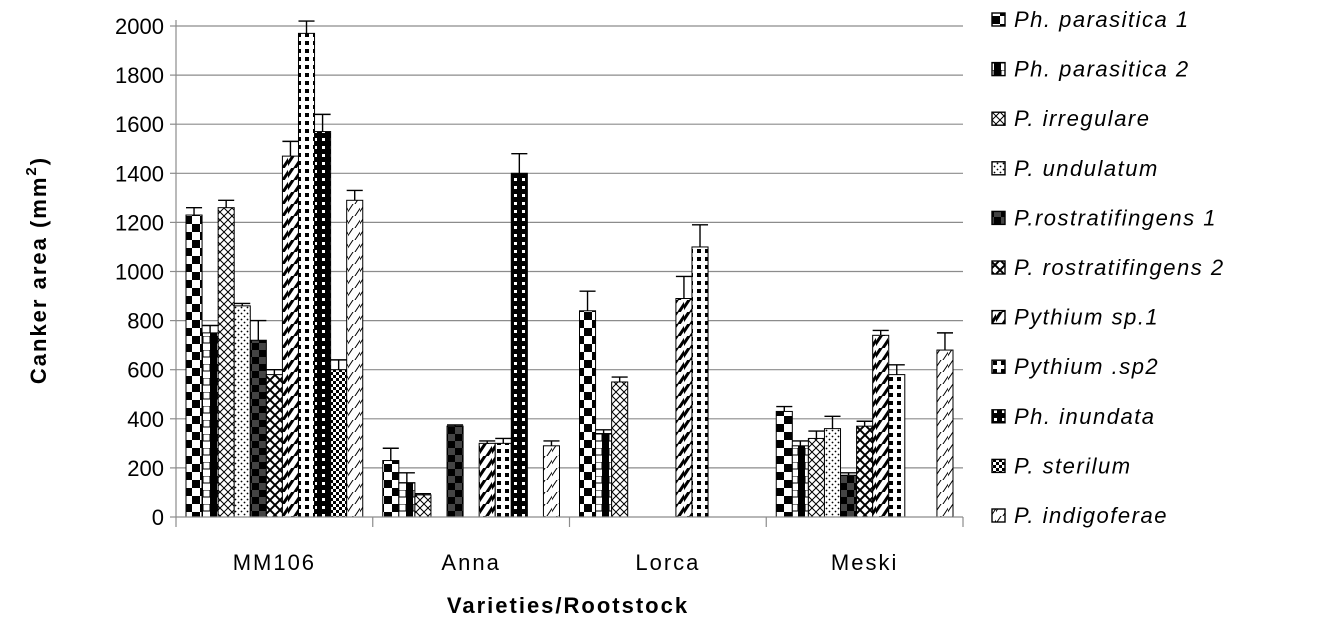  What do you see at coordinates (38, 160) in the screenshot?
I see `y-axis-title-close: )` at bounding box center [38, 160].